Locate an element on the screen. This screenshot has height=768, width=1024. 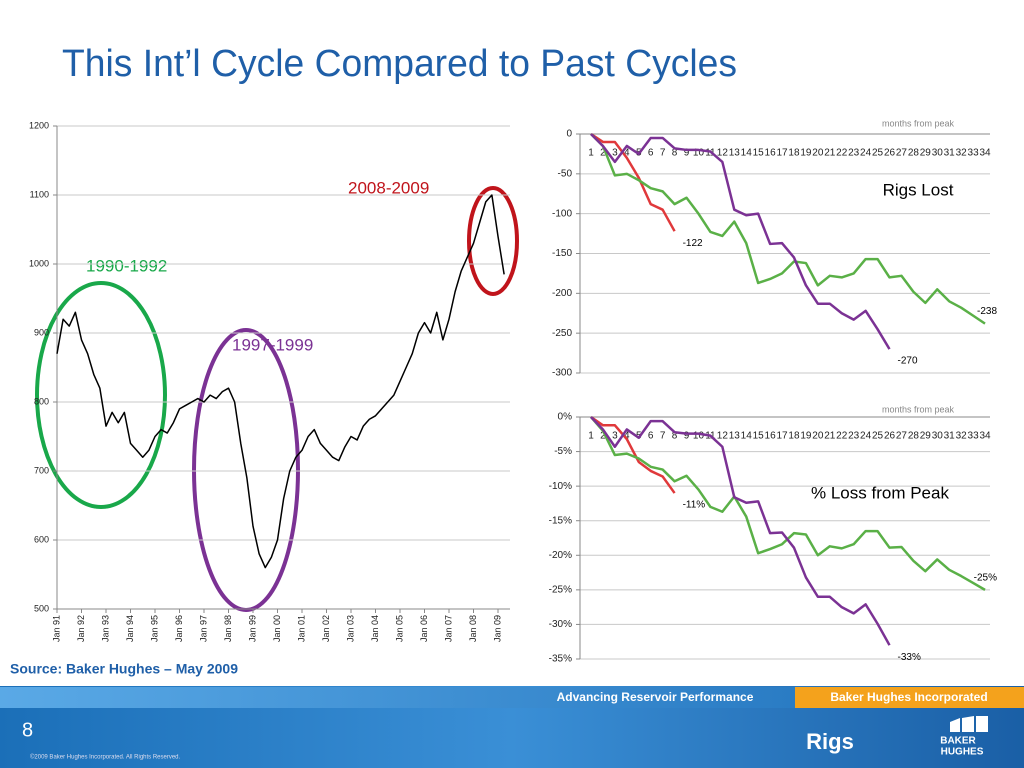
y-tick-label: 700 is located at coordinates (41, 470).